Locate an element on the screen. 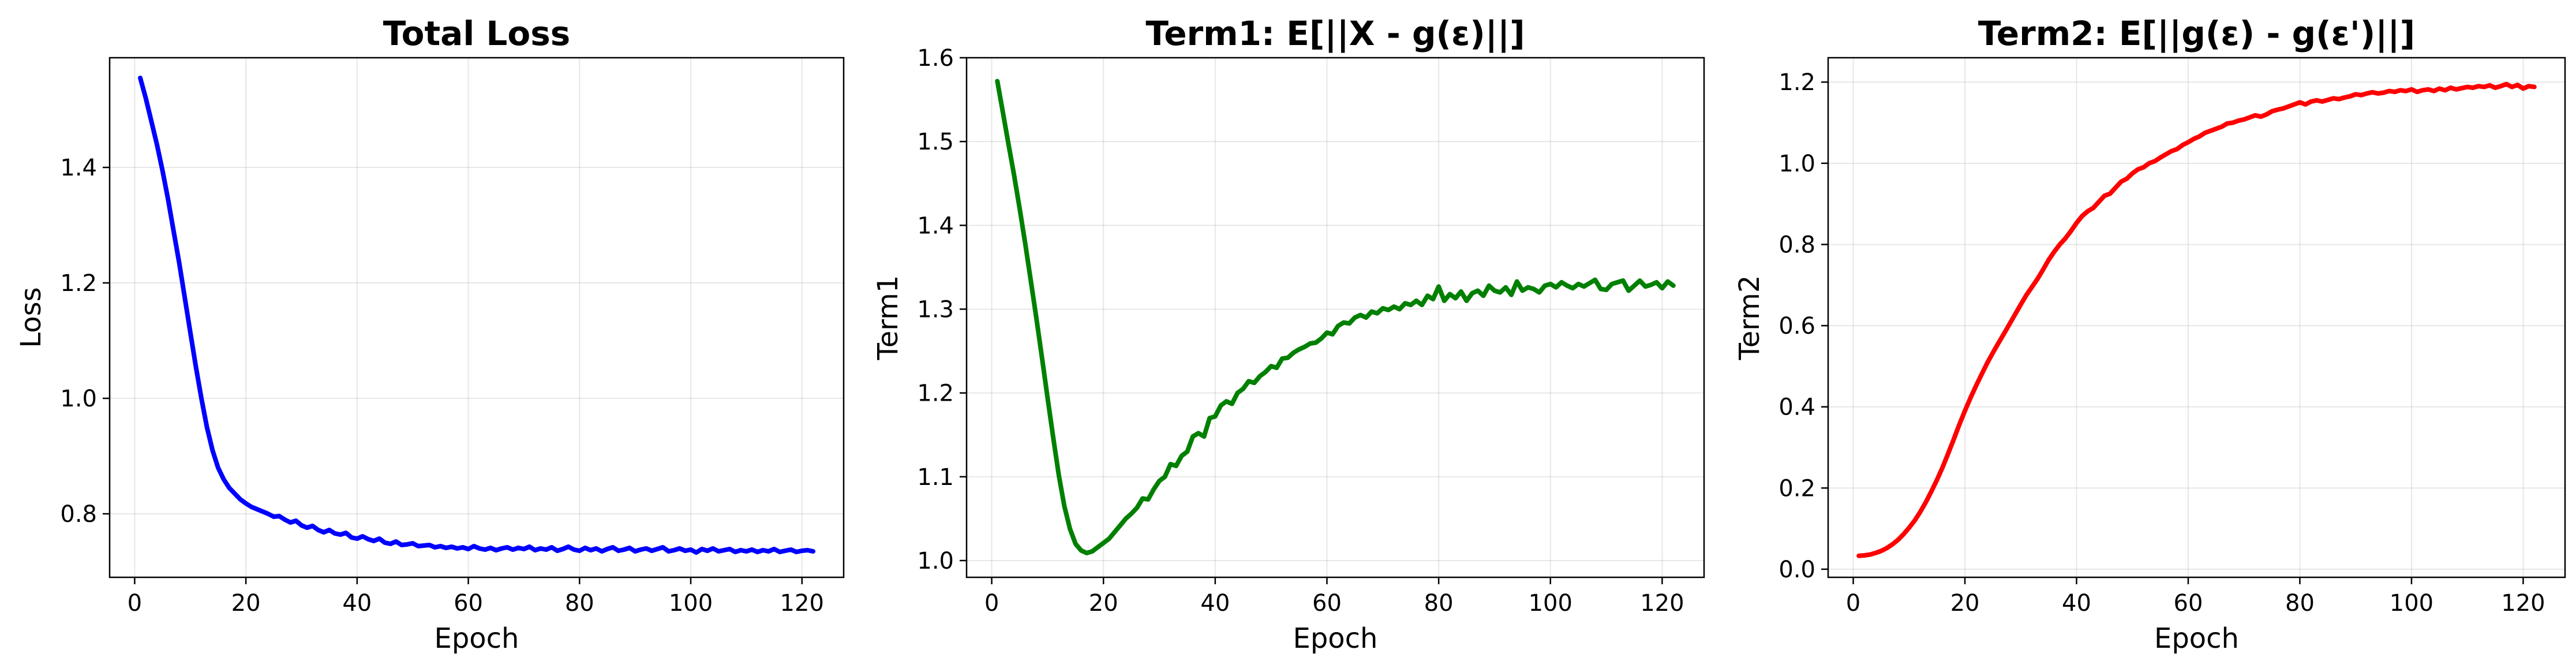  y-axis-label: Loss is located at coordinates (31, 317).